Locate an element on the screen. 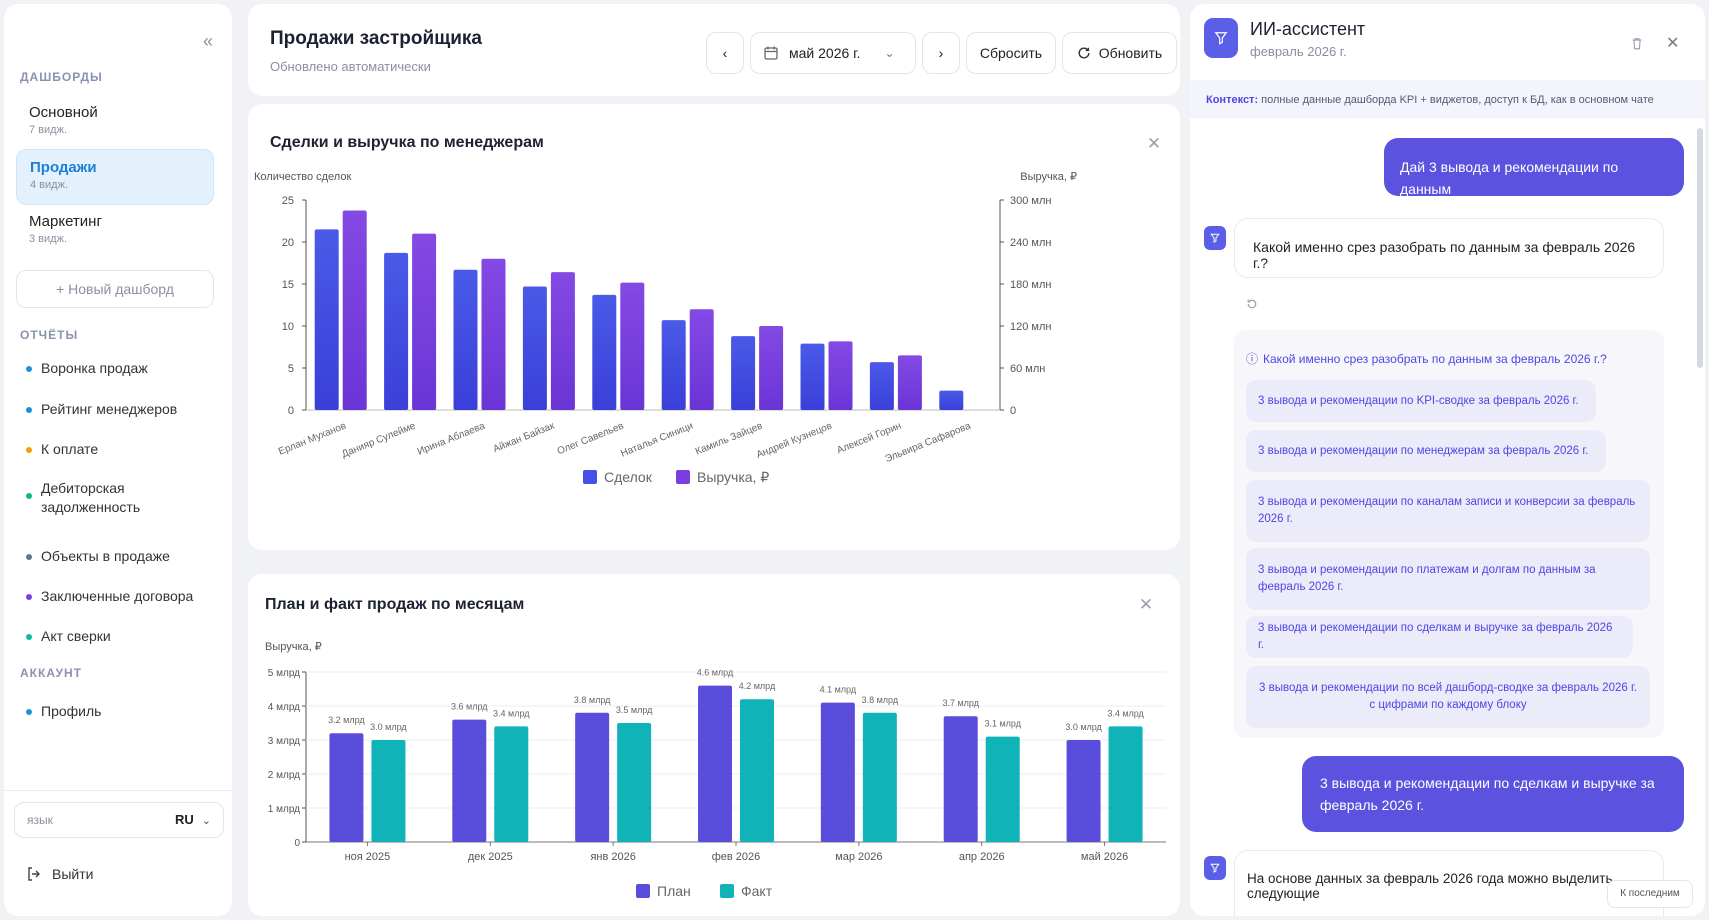 This screenshot has width=1709, height=920. data-label-plan: 3.0 млрд is located at coordinates (1083, 727).